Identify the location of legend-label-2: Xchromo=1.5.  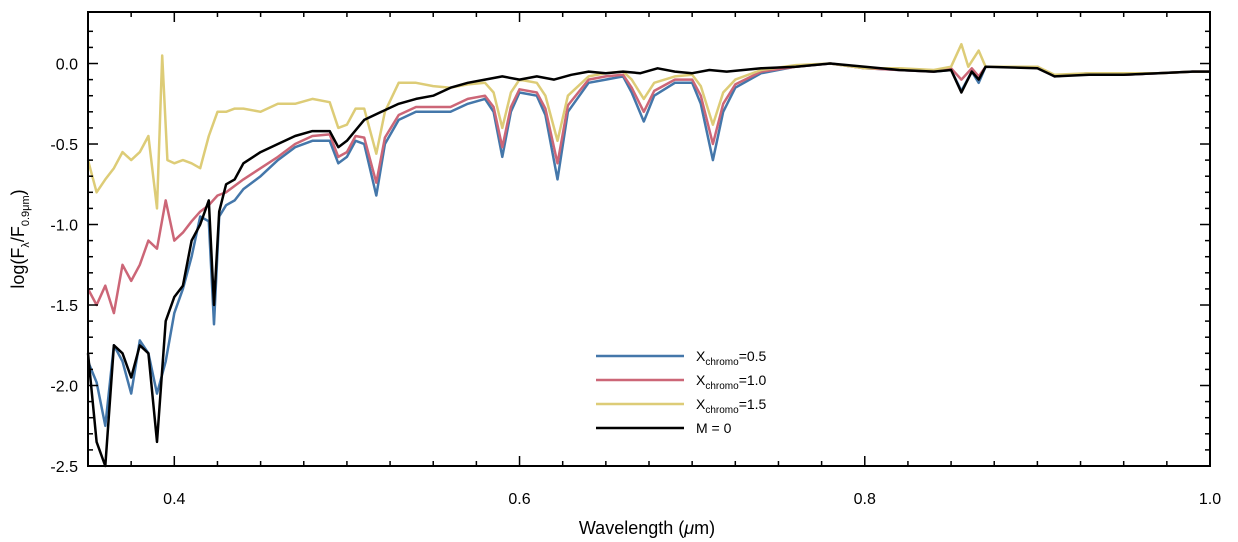
(731, 406).